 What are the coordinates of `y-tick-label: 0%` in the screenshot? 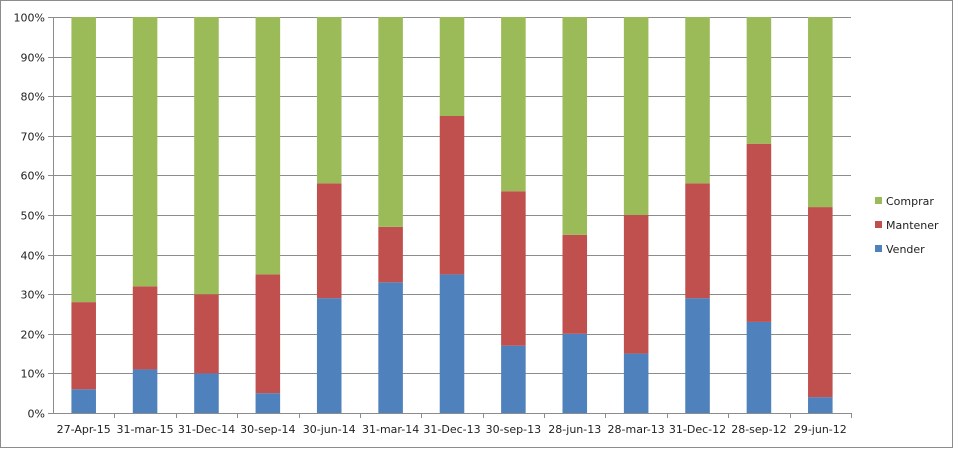 It's located at (36, 414).